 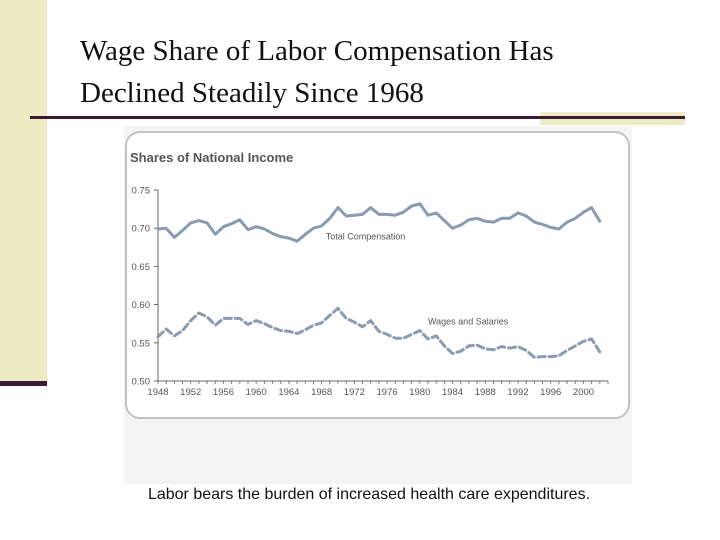 What do you see at coordinates (317, 51) in the screenshot?
I see `slide-title-line-1: Wage Share of Labor Compensation Has` at bounding box center [317, 51].